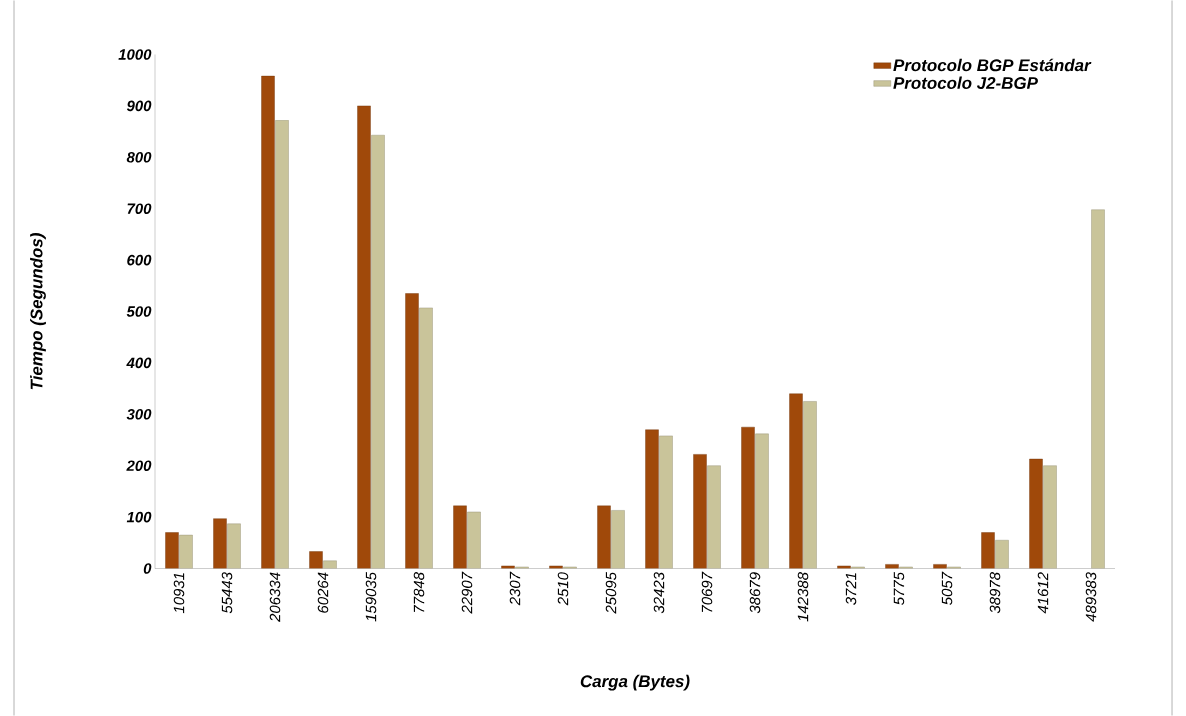 The width and height of the screenshot is (1186, 716). Describe the element at coordinates (139, 363) in the screenshot. I see `y-tick-label: 400` at that location.